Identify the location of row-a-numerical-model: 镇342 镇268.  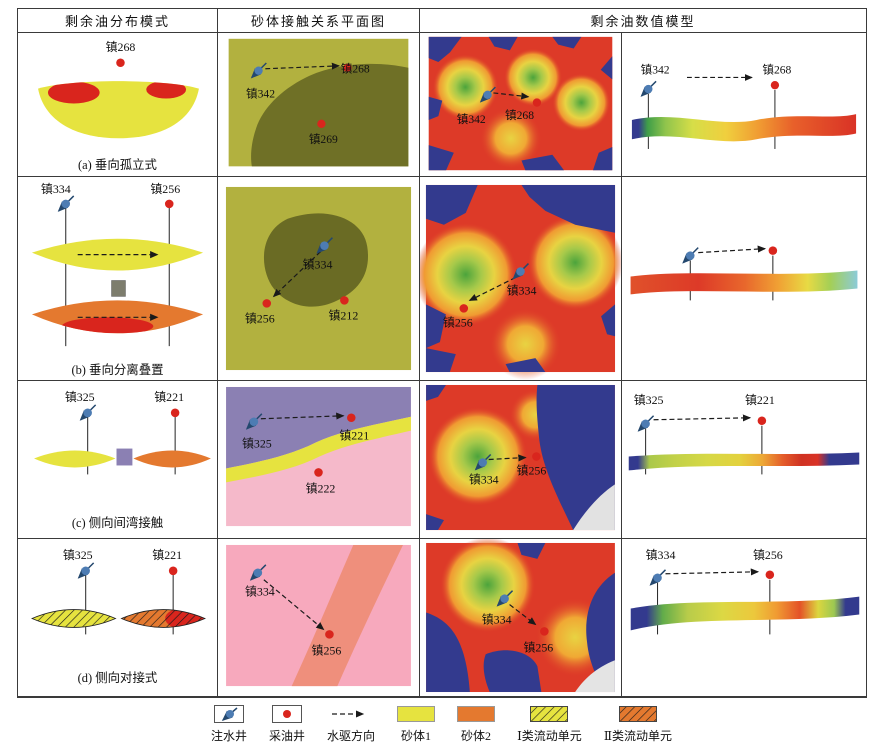
(521, 105).